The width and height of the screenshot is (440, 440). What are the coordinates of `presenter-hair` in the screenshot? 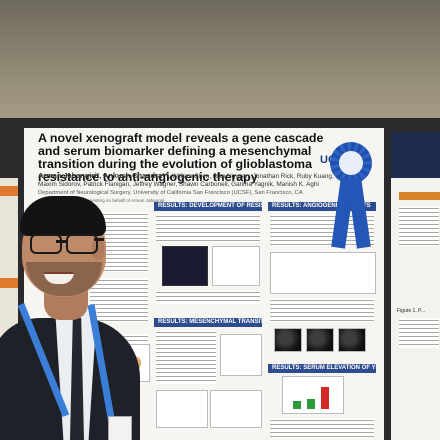 It's located at (63, 216).